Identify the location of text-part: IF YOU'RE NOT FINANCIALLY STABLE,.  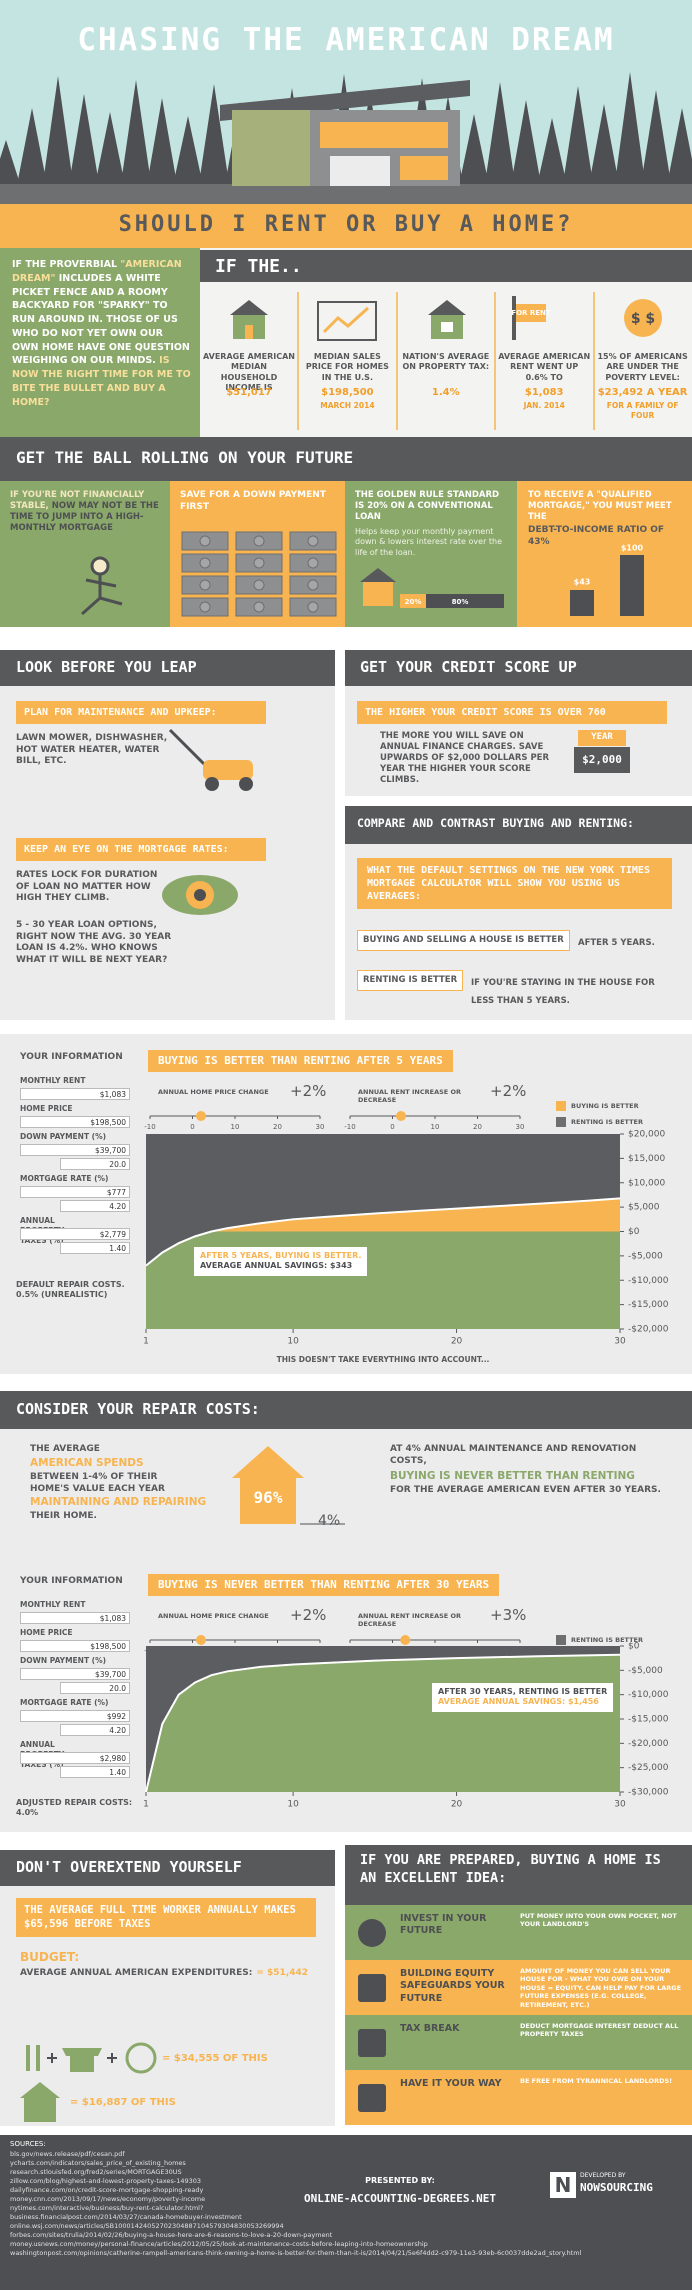
(77, 501).